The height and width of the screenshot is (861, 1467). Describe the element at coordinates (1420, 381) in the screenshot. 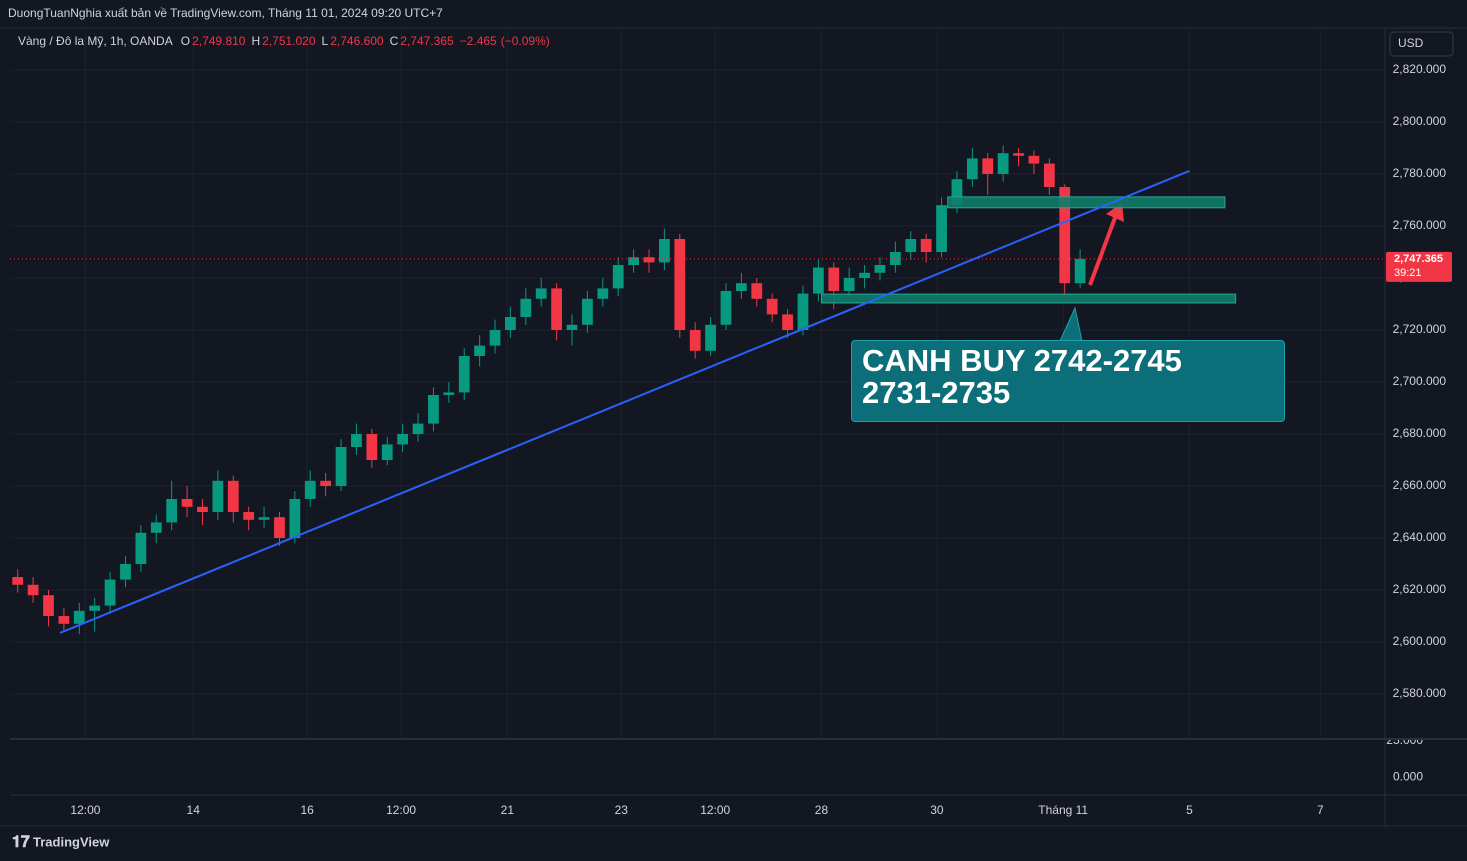

I see `y-tick-label: 2,700.000` at that location.